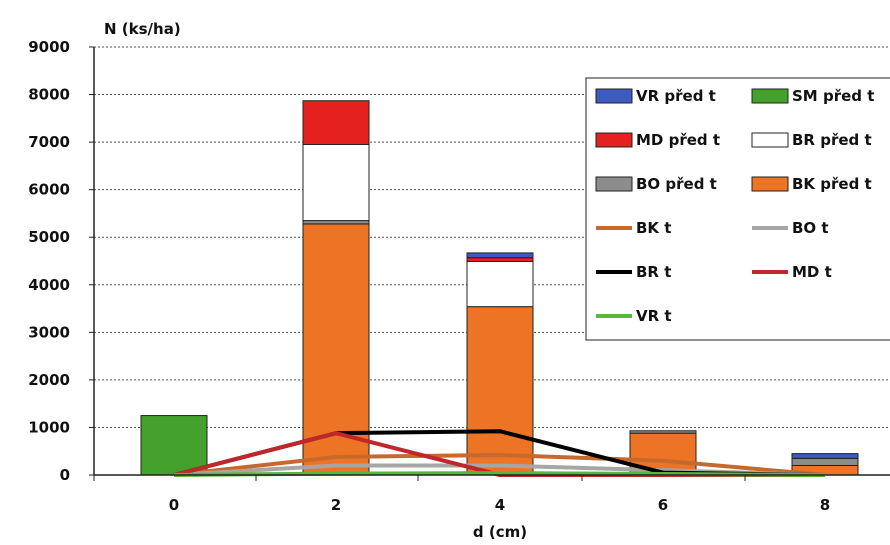 The width and height of the screenshot is (890, 545). What do you see at coordinates (142, 29) in the screenshot?
I see `y-axis-title: N (ks/ha)` at bounding box center [142, 29].